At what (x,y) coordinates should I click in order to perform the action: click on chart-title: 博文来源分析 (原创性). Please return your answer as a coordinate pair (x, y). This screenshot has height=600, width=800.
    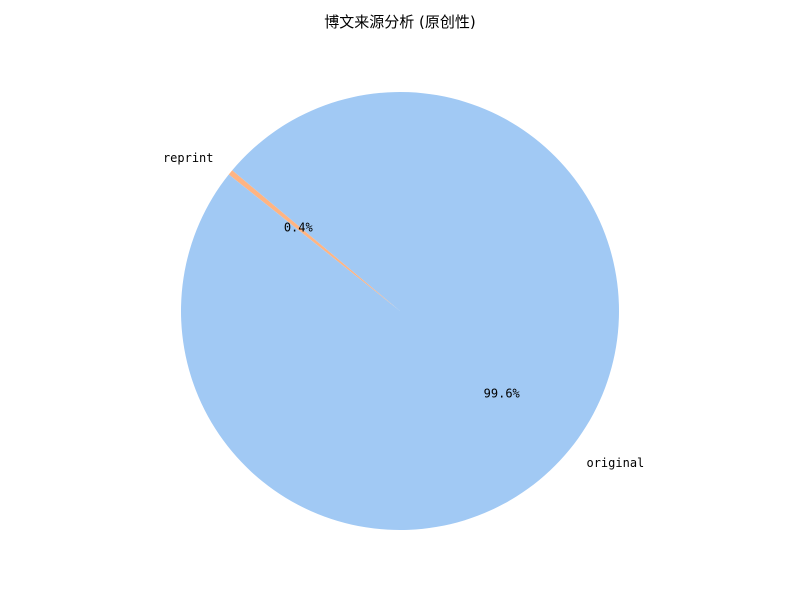
    Looking at the image, I should click on (400, 22).